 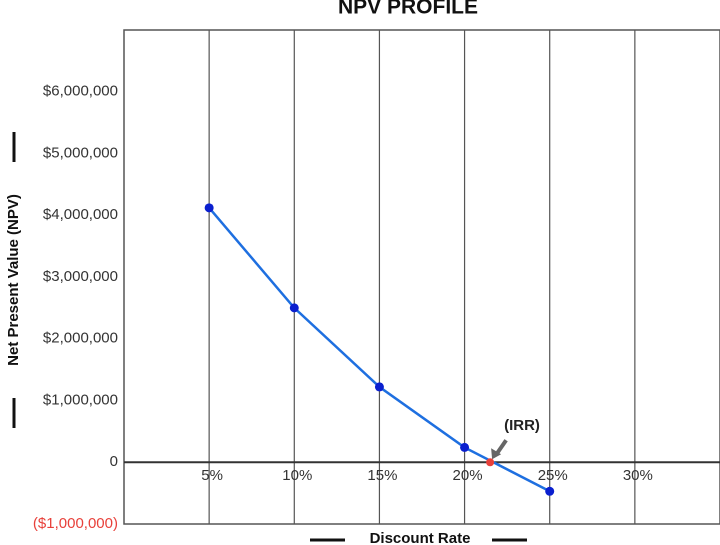 What do you see at coordinates (80, 399) in the screenshot?
I see `y-tick-label: $1,000,000` at bounding box center [80, 399].